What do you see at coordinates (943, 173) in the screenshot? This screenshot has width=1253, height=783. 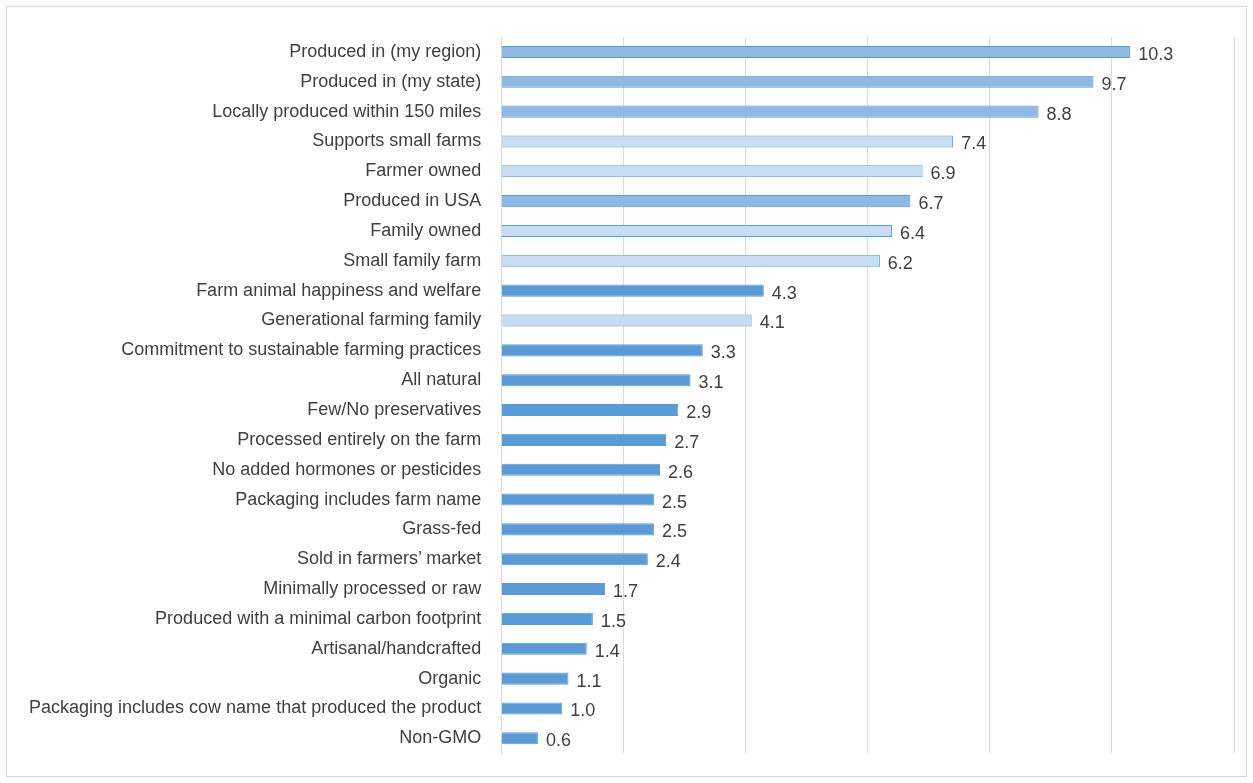 I see `data-label: 6.9` at bounding box center [943, 173].